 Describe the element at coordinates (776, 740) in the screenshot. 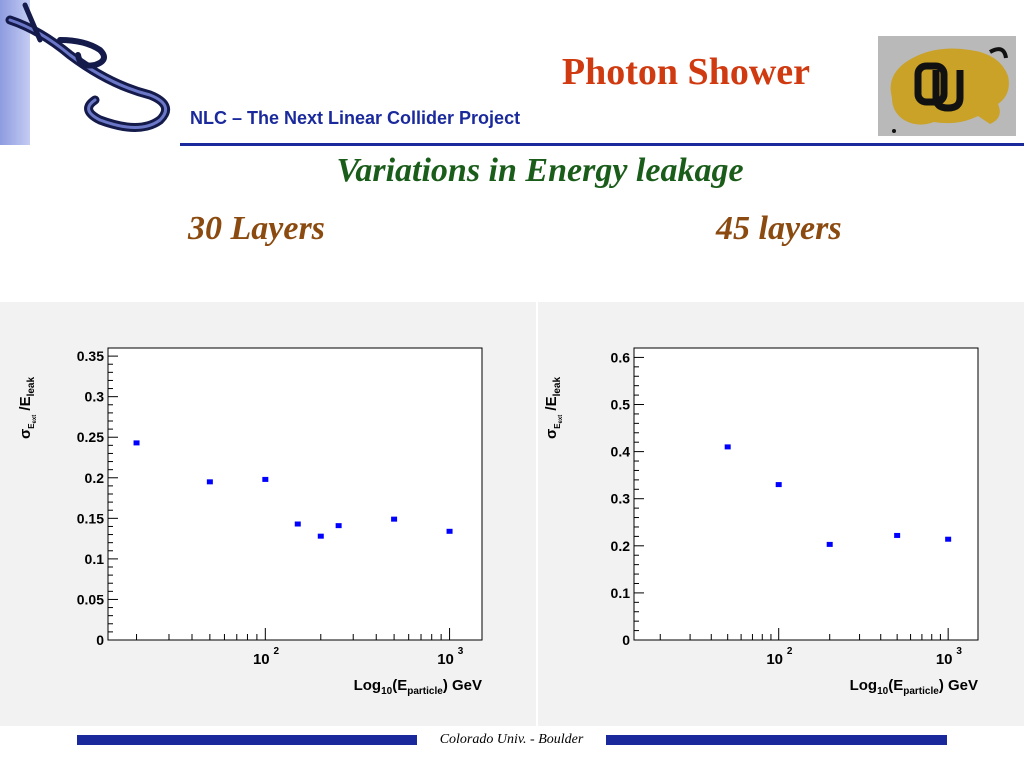

I see `footer-bar-right` at that location.